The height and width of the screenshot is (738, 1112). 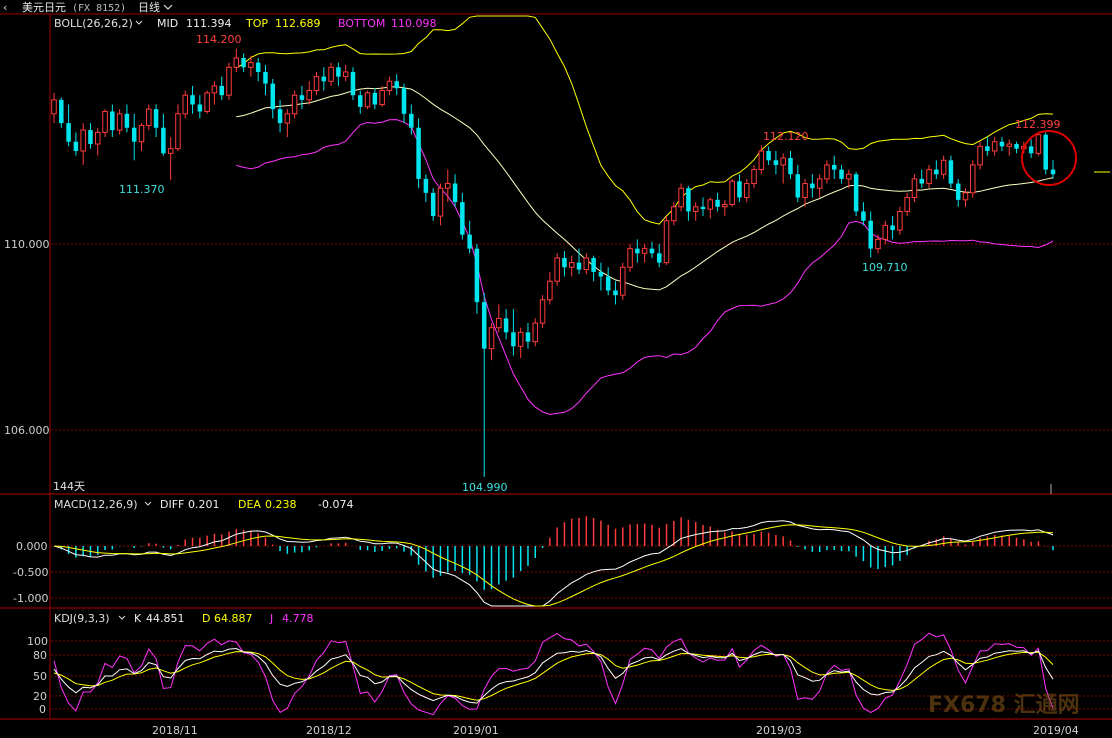 I want to click on back-icon: ‹, so click(x=5, y=7).